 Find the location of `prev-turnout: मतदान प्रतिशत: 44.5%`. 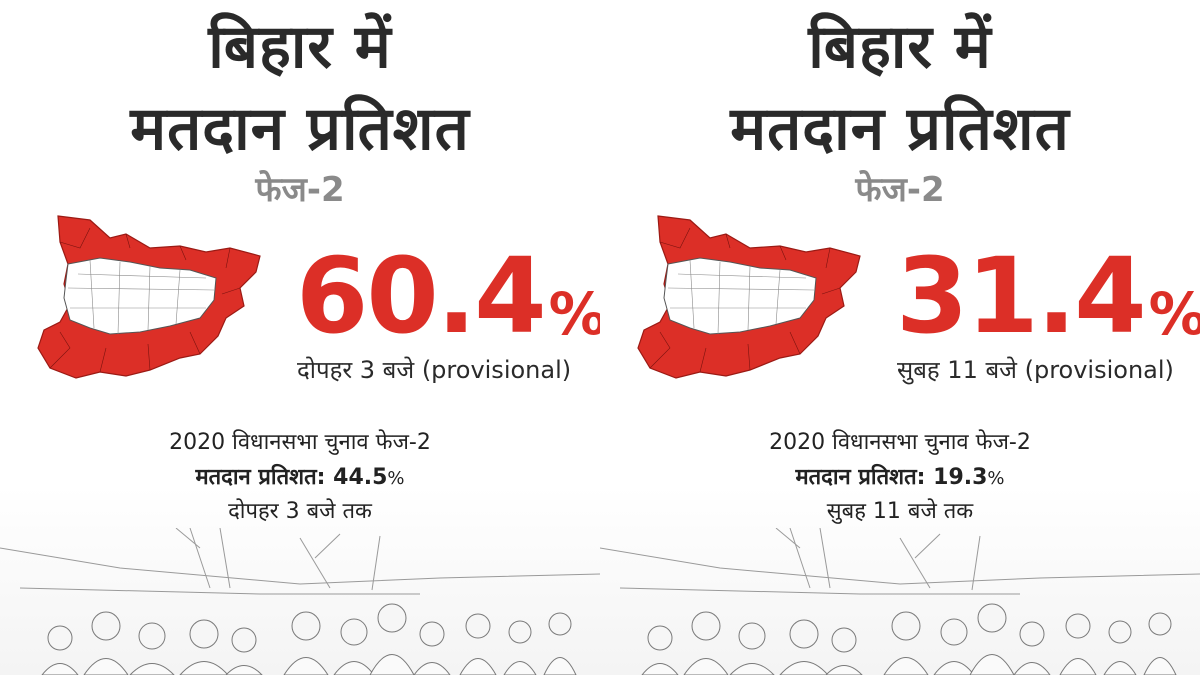

prev-turnout: मतदान प्रतिशत: 44.5% is located at coordinates (300, 478).